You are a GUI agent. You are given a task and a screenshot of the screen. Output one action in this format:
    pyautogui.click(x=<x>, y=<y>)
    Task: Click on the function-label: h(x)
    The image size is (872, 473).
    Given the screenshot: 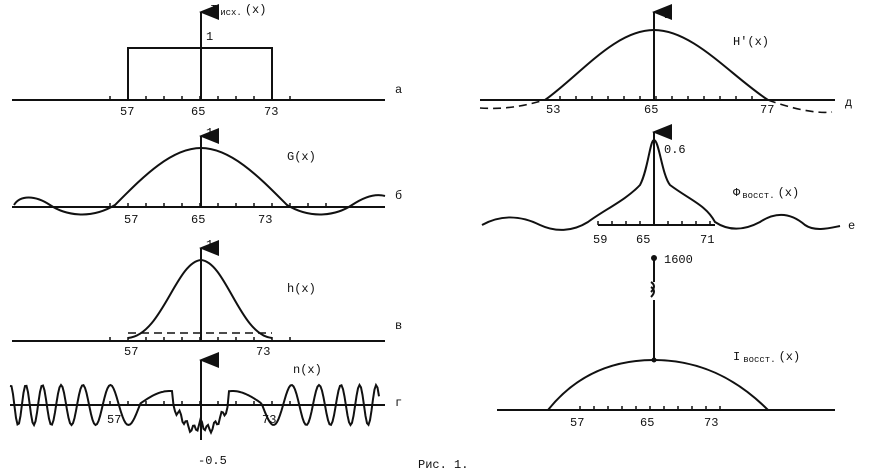 What is the action you would take?
    pyautogui.click(x=301, y=289)
    